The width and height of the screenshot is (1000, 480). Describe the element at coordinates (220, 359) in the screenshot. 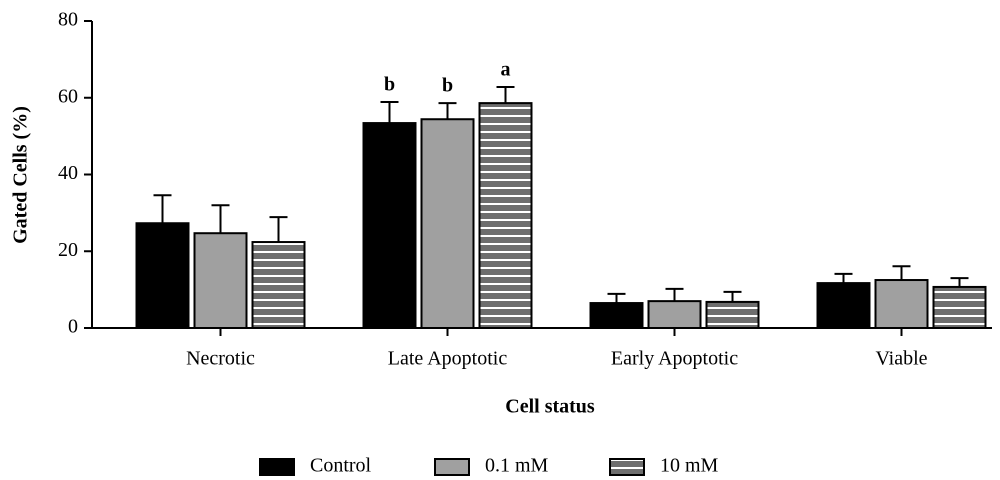

I see `x-tick-label: Necrotic` at that location.